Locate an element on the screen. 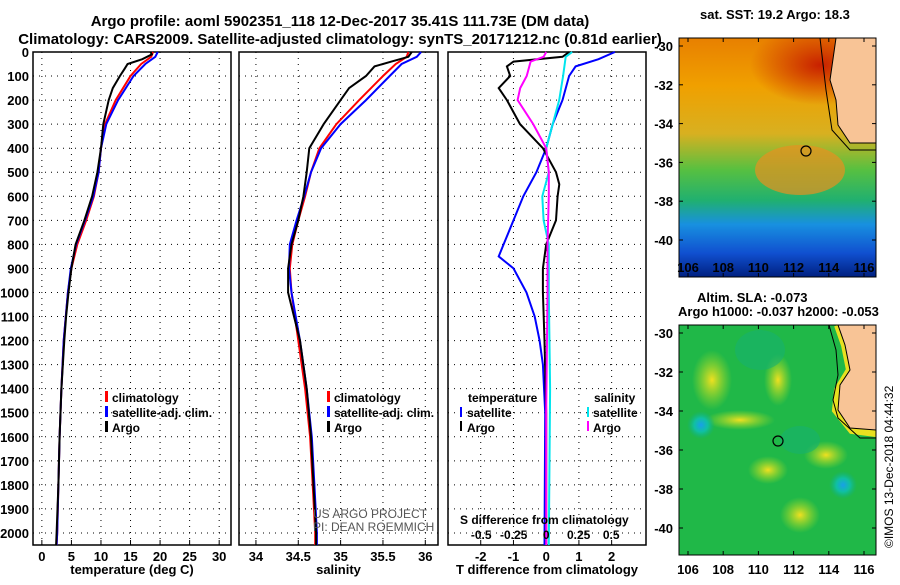 This screenshot has height=585, width=900. y-tick-label: 200 is located at coordinates (18, 100).